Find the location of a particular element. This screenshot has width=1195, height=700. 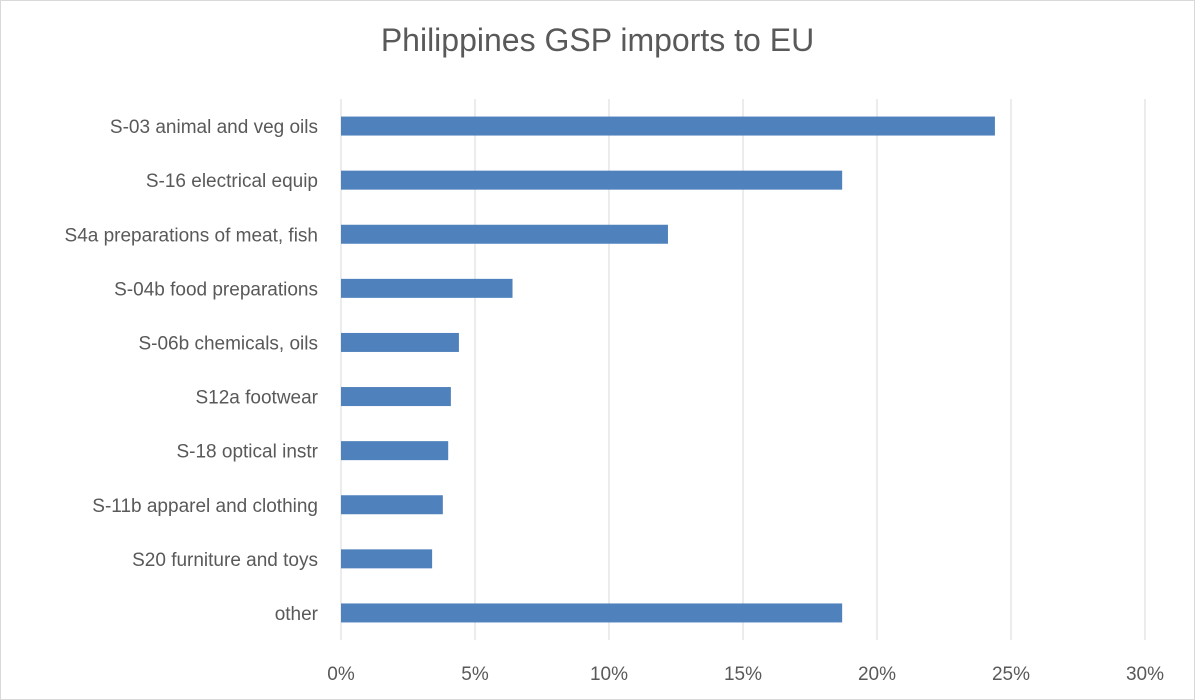

category-label: S12a footwear is located at coordinates (256, 398).